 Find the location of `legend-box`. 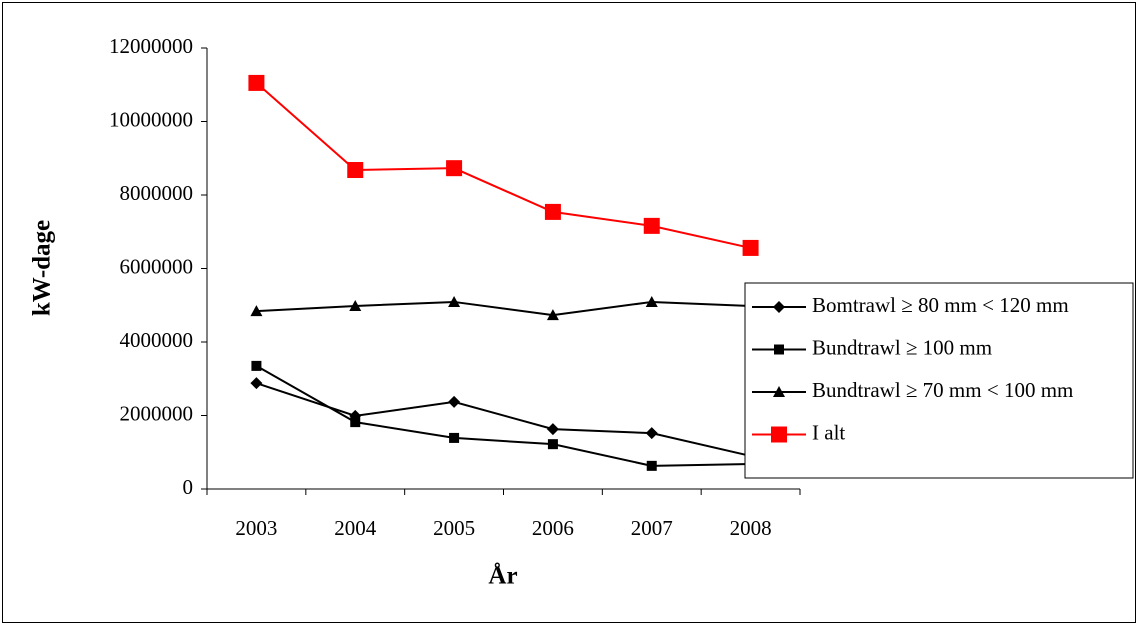

legend-box is located at coordinates (939, 380).